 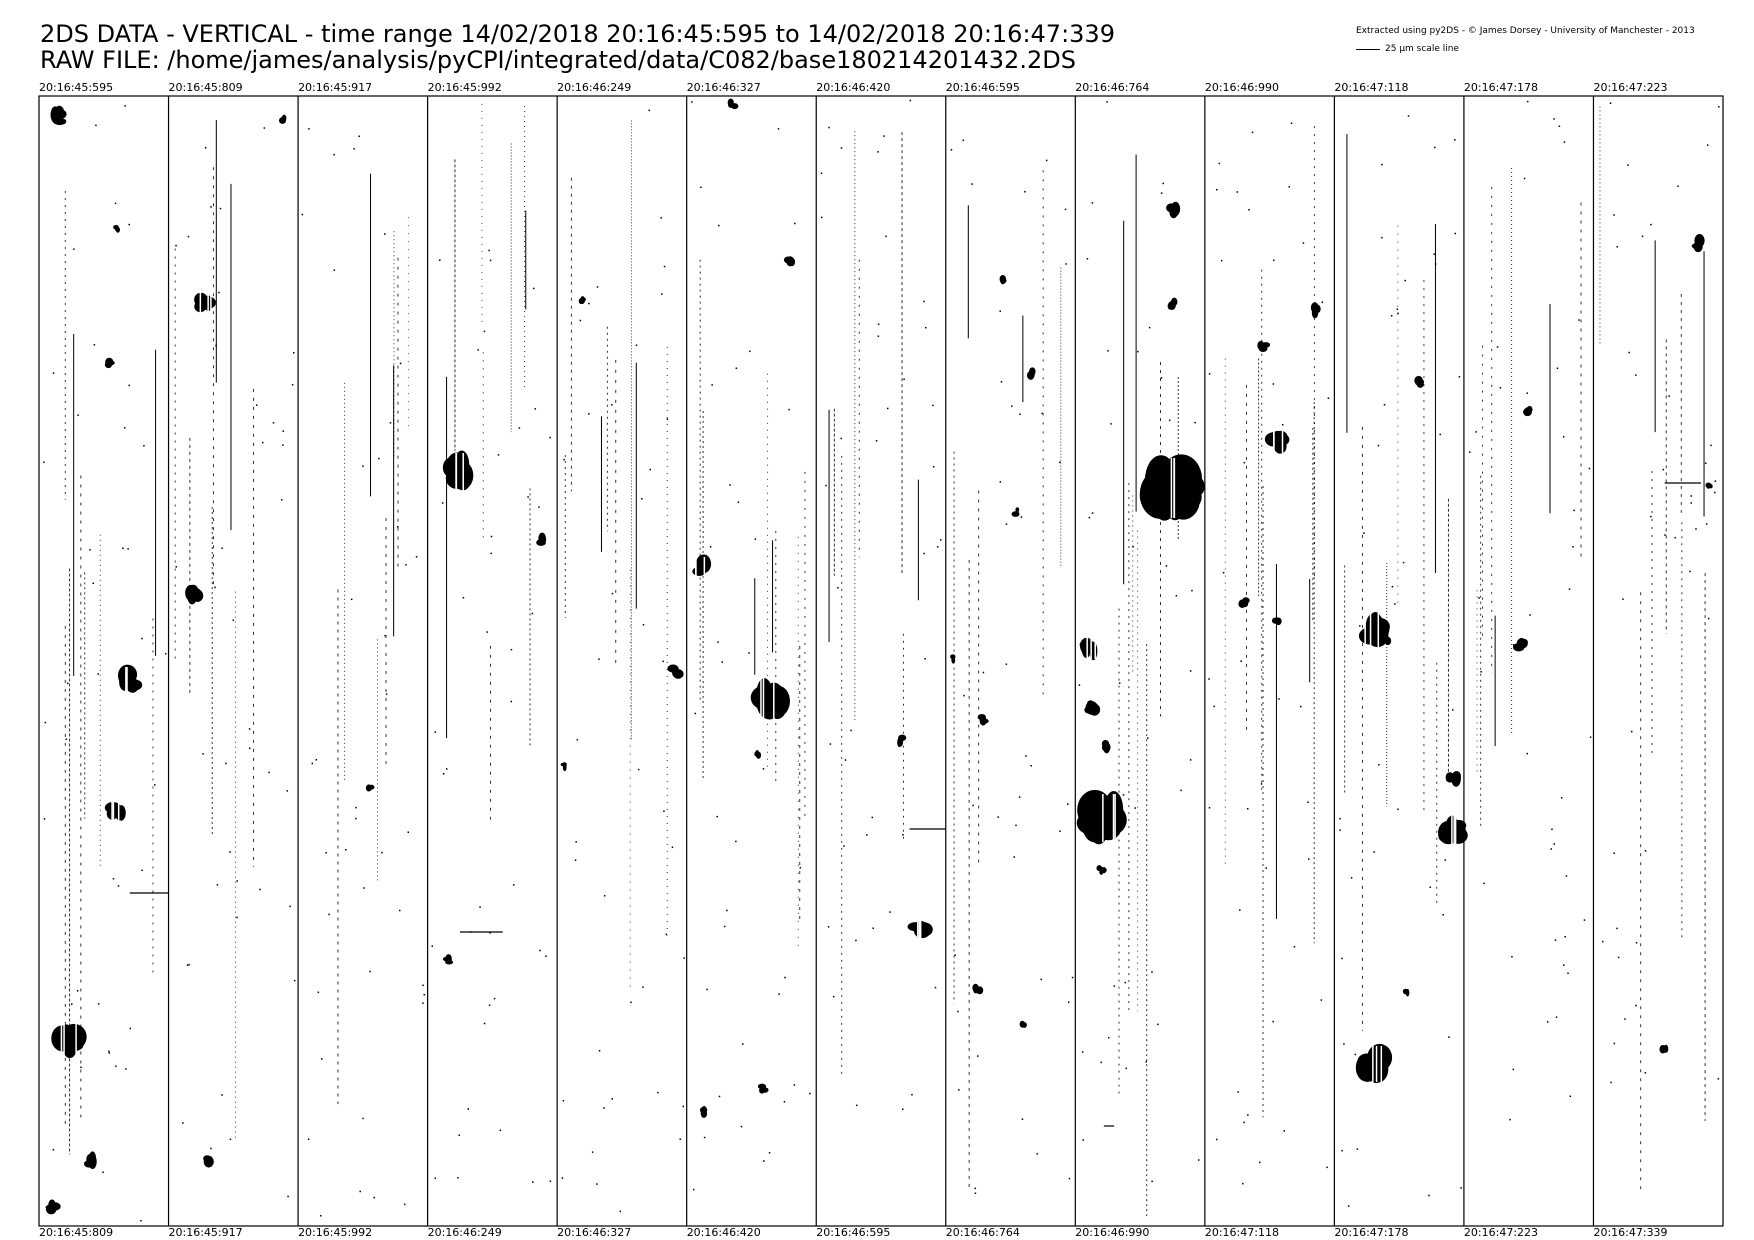 What do you see at coordinates (853, 1232) in the screenshot?
I see `column-end-label: 20:16:46:595` at bounding box center [853, 1232].